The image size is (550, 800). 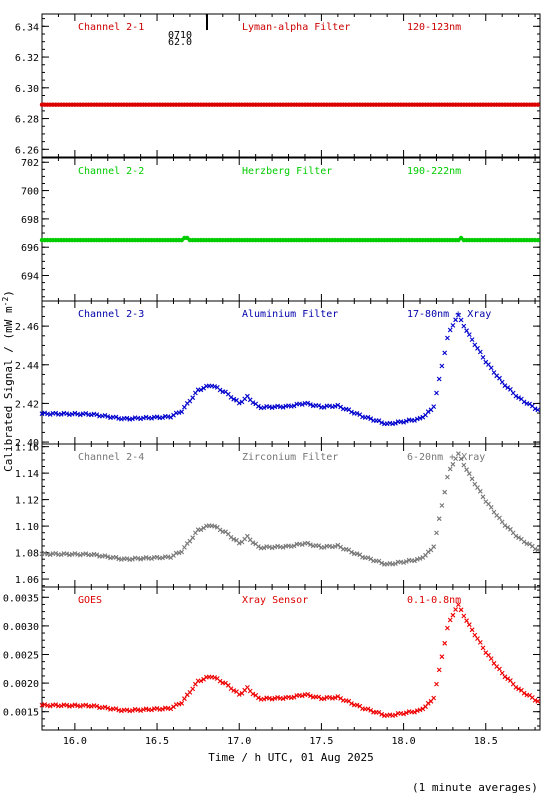 What do you see at coordinates (21, 627) in the screenshot?
I see `y-tick-label: 0.0030` at bounding box center [21, 627].